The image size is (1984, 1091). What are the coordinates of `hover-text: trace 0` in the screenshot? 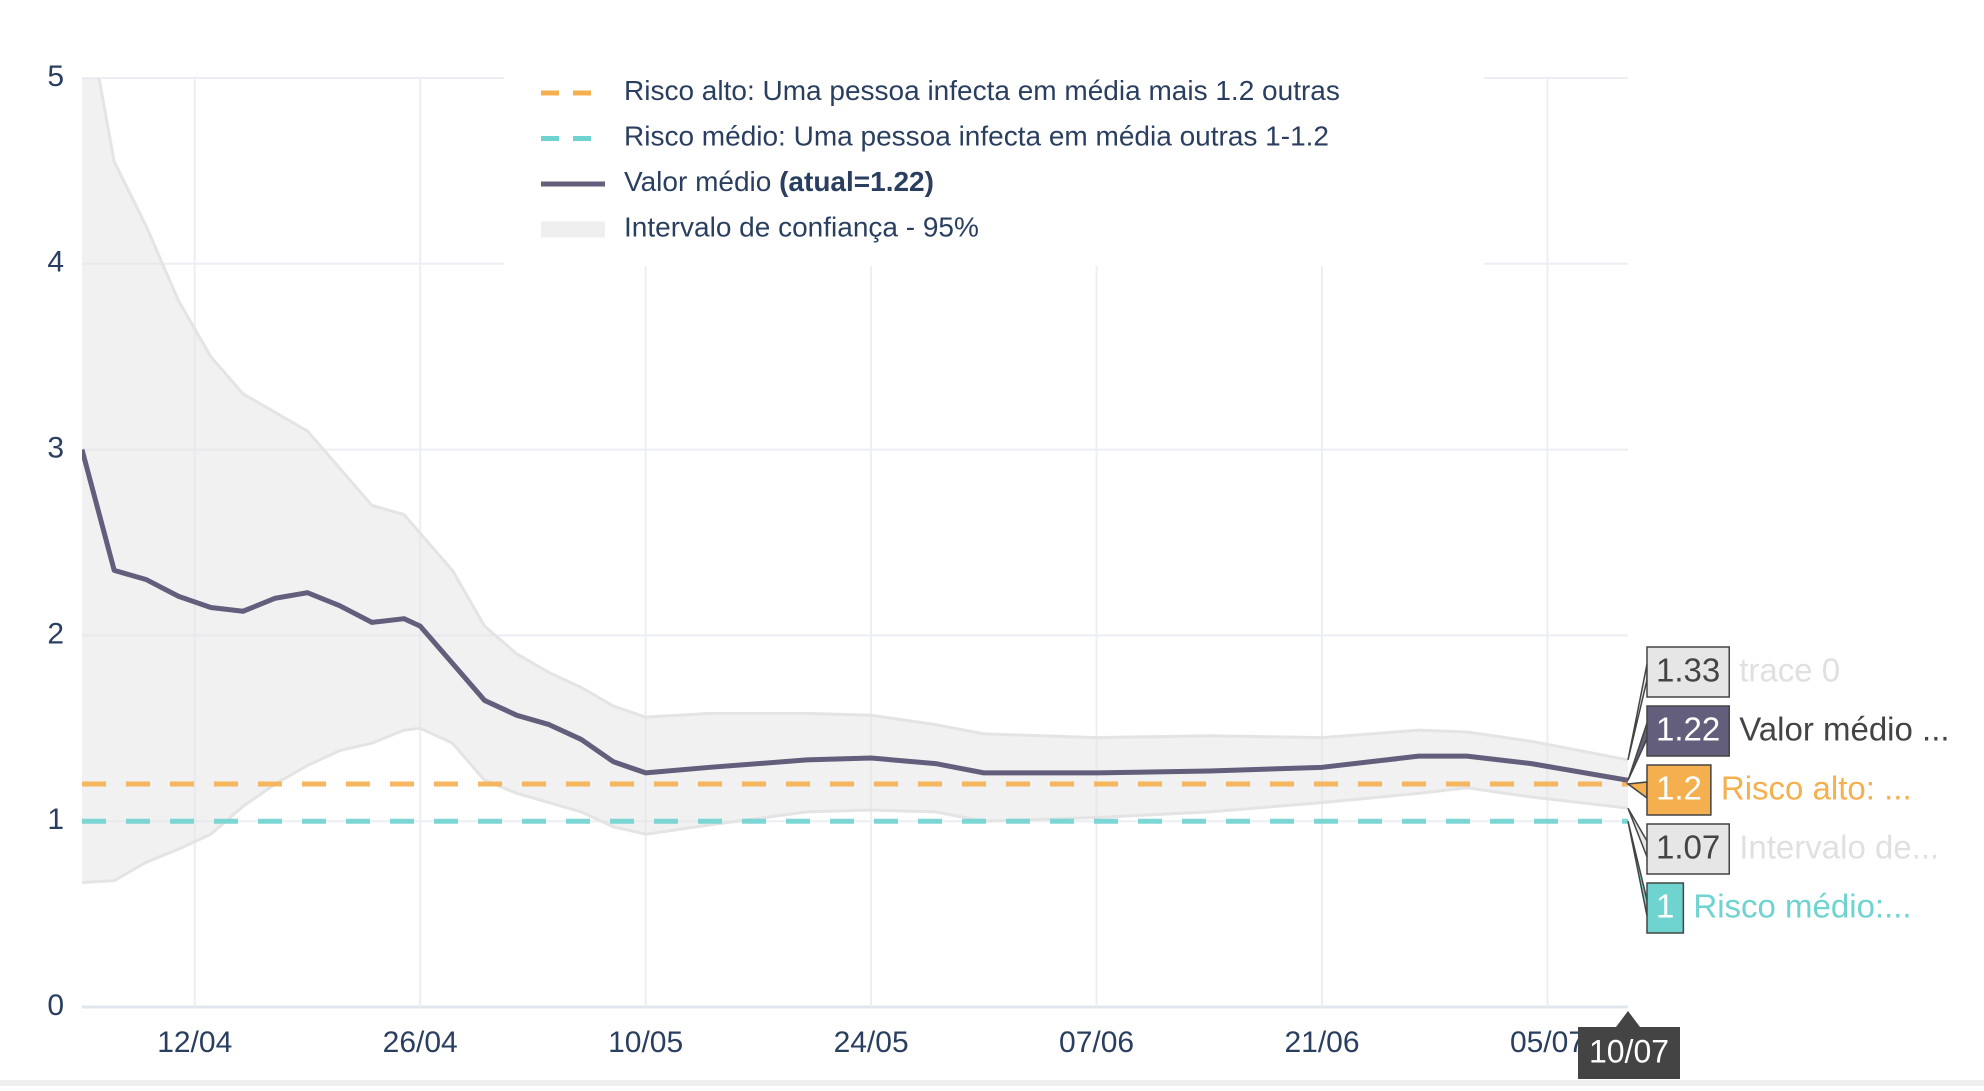 It's located at (1789, 670).